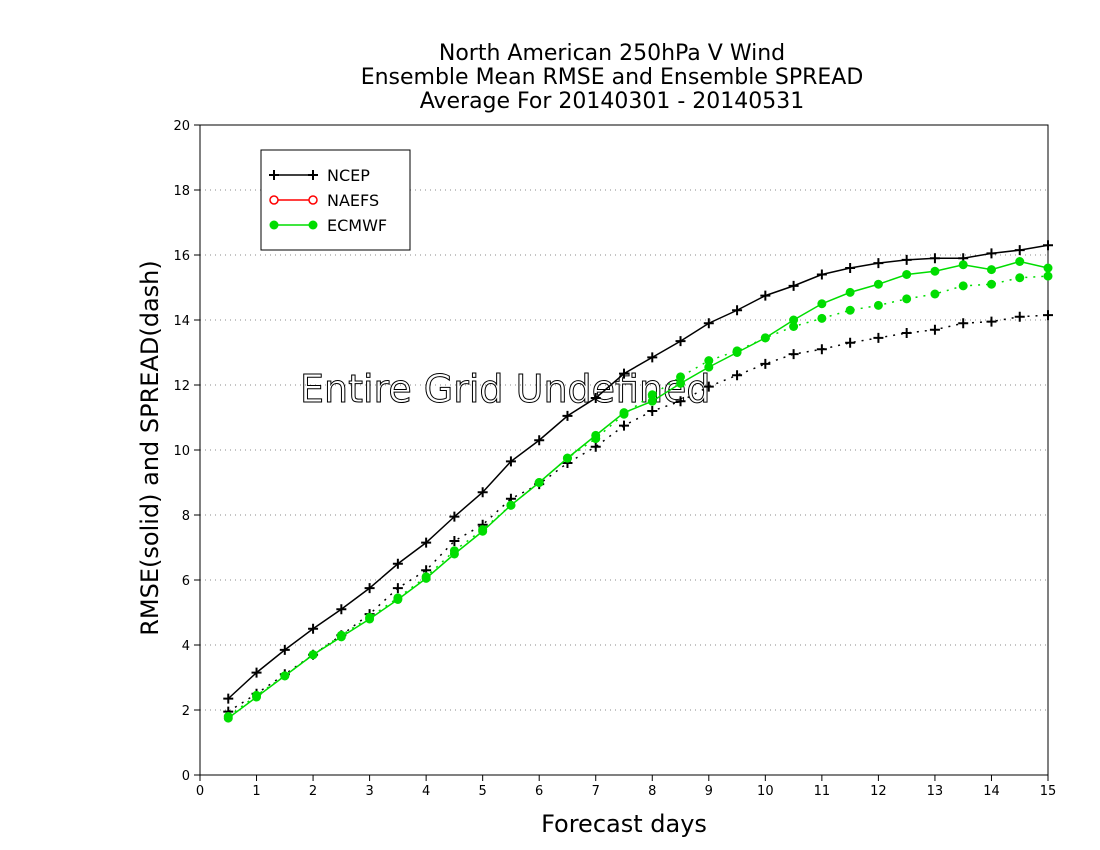  Describe the element at coordinates (505, 389) in the screenshot. I see `undefined-grid-annotation: Entire Grid Undefined` at that location.